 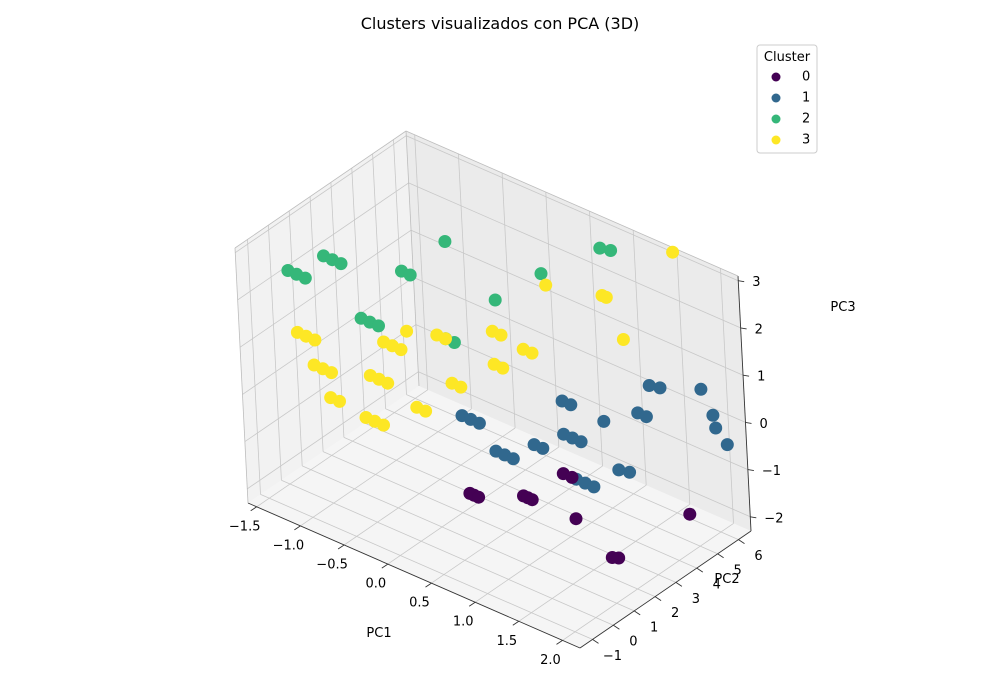 I want to click on y-tick-label: 5, so click(x=737, y=570).